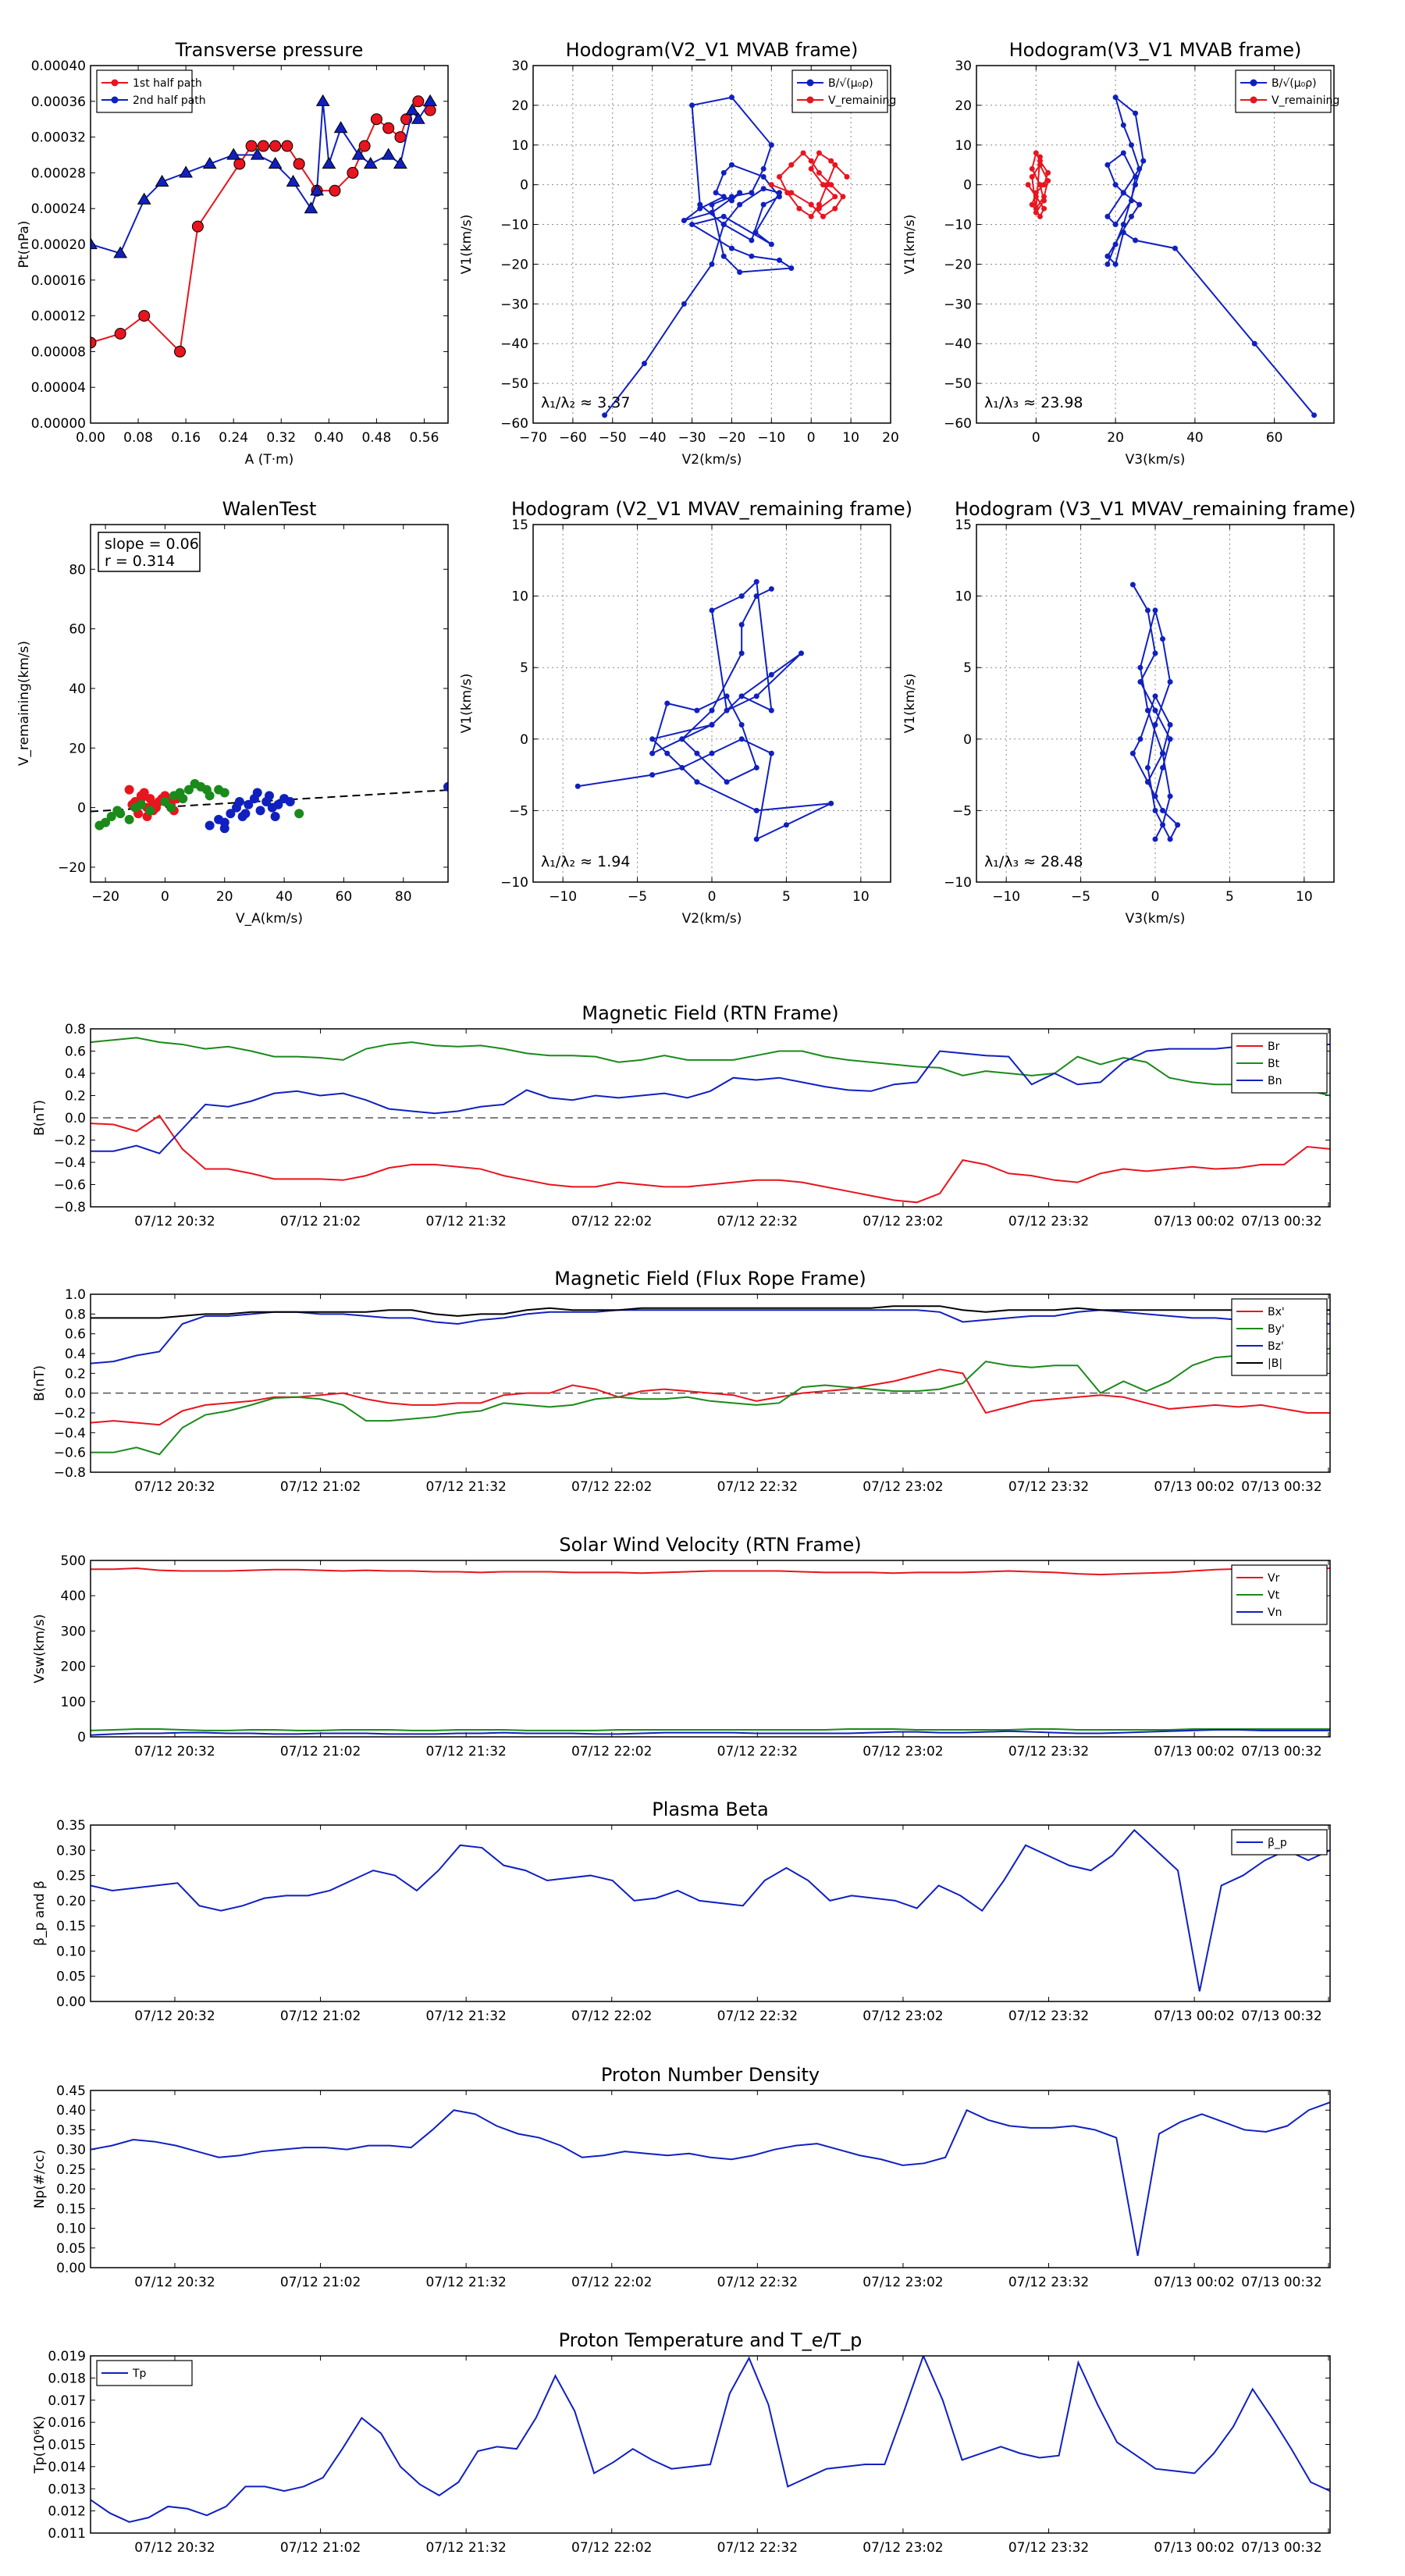 The height and width of the screenshot is (2576, 1405). Describe the element at coordinates (24, 245) in the screenshot. I see `y-axis-label: Pt(nPa)` at that location.